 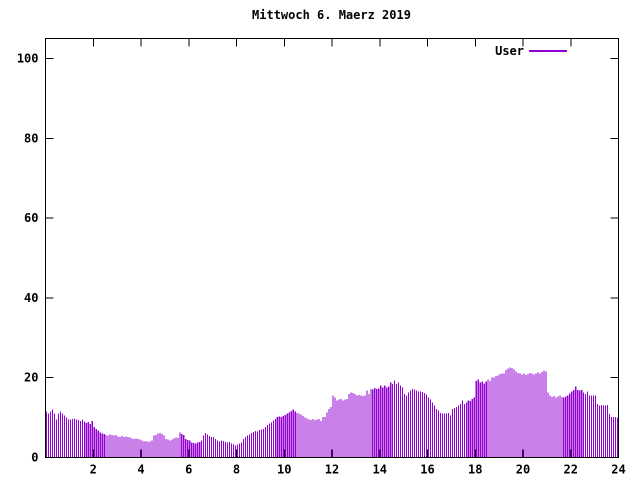 I want to click on x-tick-label: 16, so click(x=427, y=470).